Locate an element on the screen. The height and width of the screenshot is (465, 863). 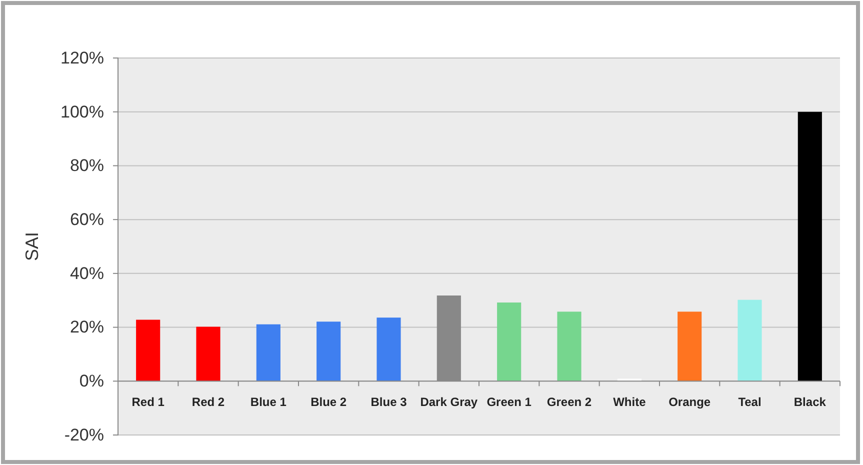
x-tick-label: Blue 3 is located at coordinates (389, 402).